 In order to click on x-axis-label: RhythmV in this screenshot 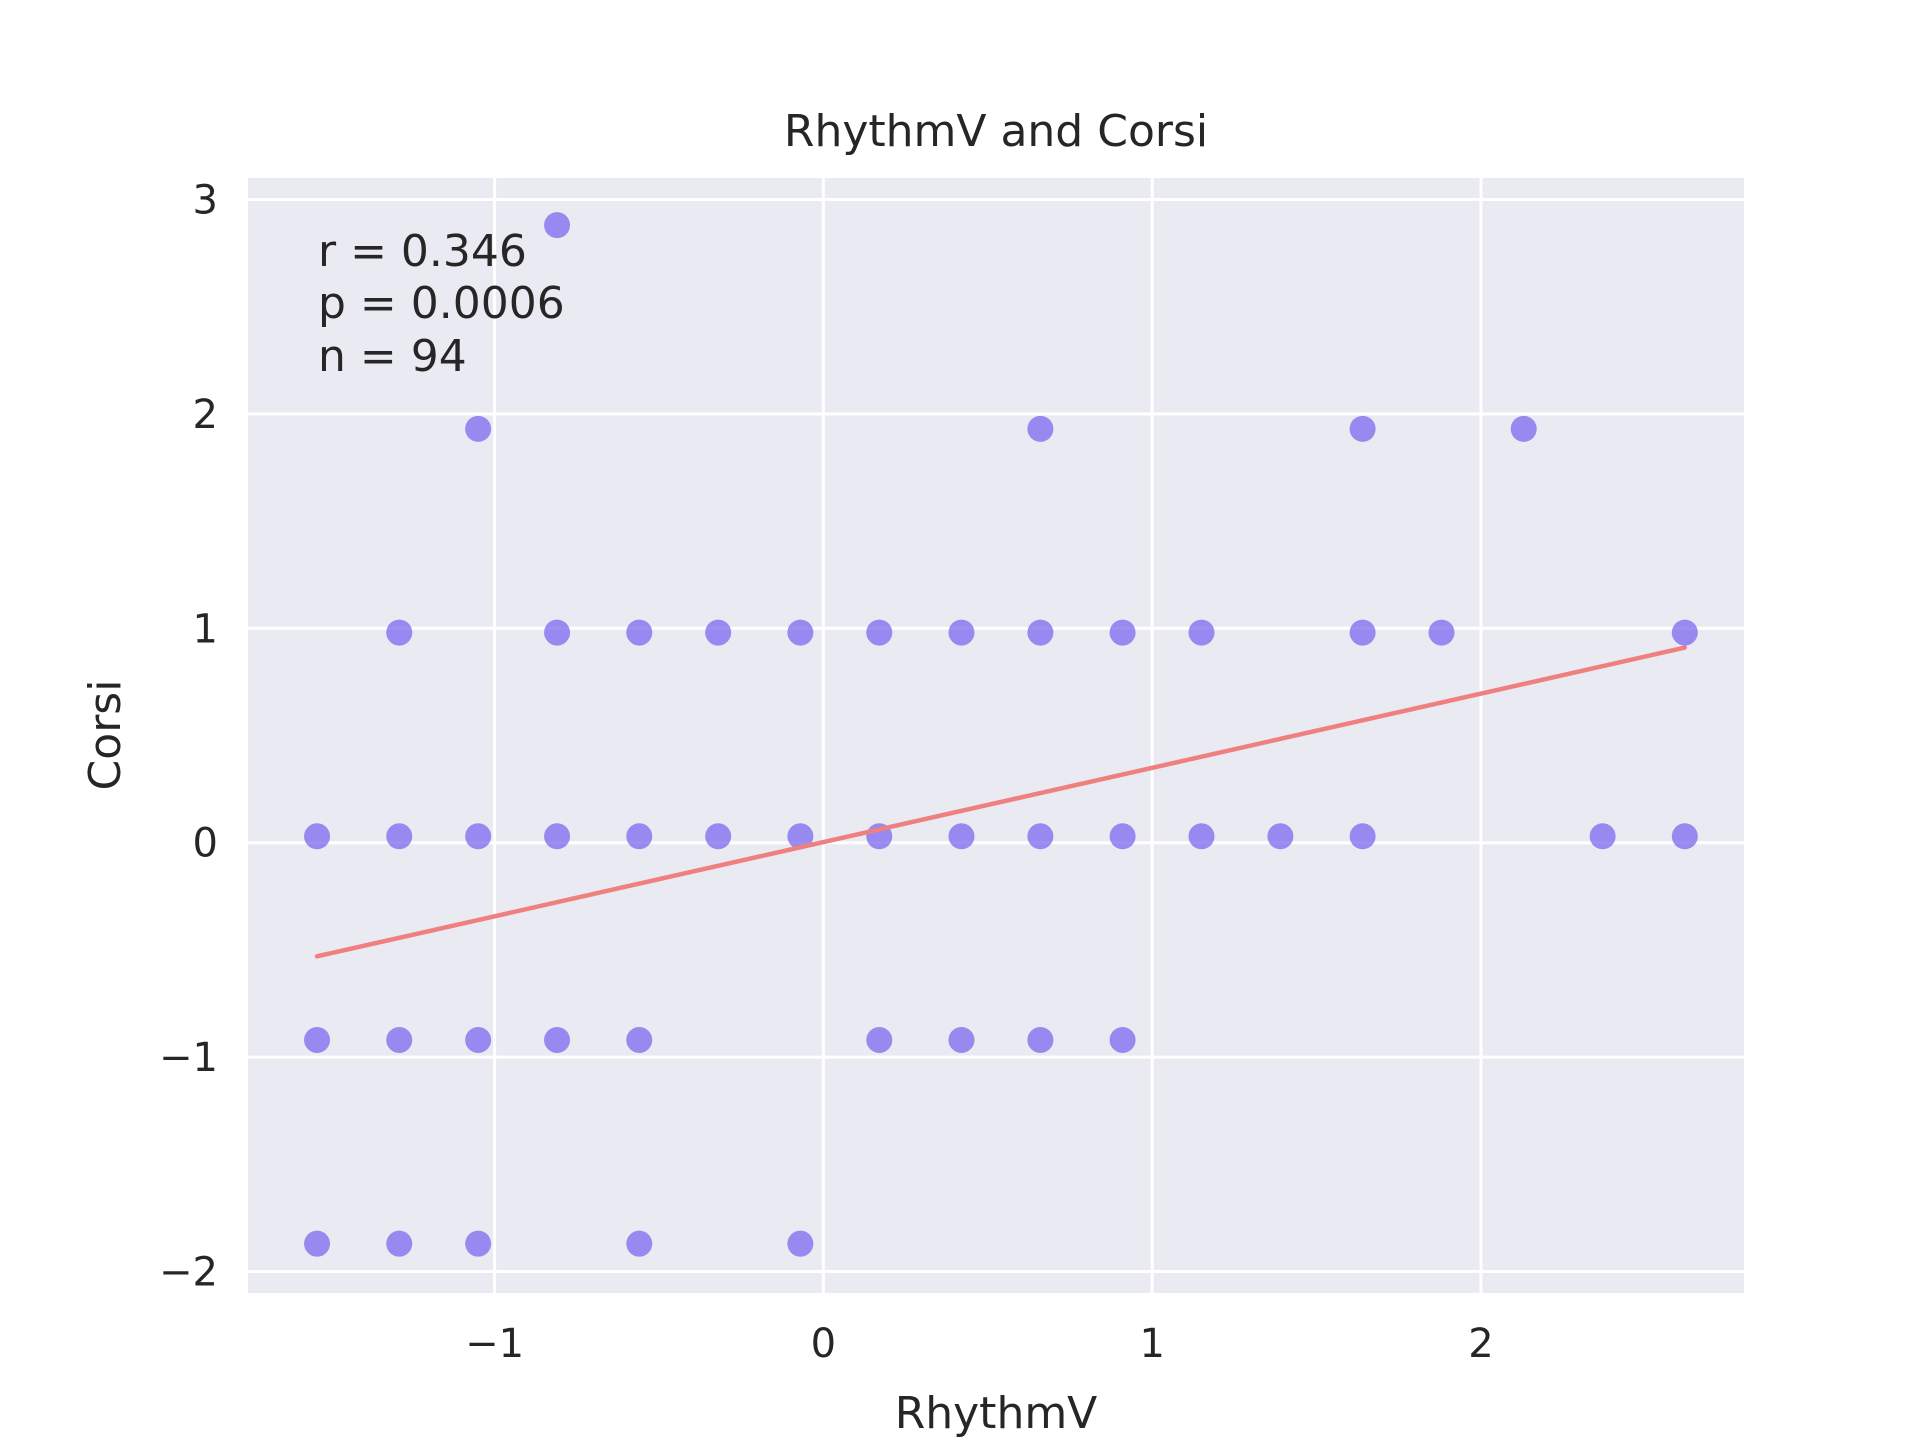, I will do `click(996, 1413)`.